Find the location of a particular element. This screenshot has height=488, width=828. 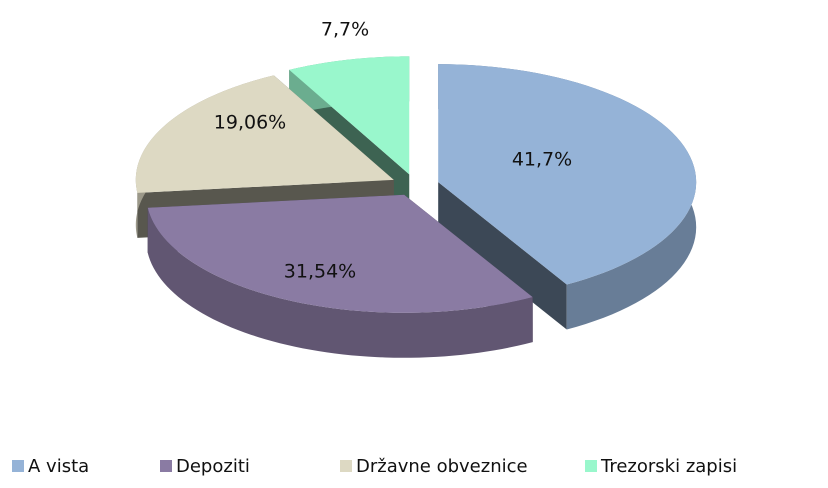

legend-label: Državne obveznice is located at coordinates (442, 466).